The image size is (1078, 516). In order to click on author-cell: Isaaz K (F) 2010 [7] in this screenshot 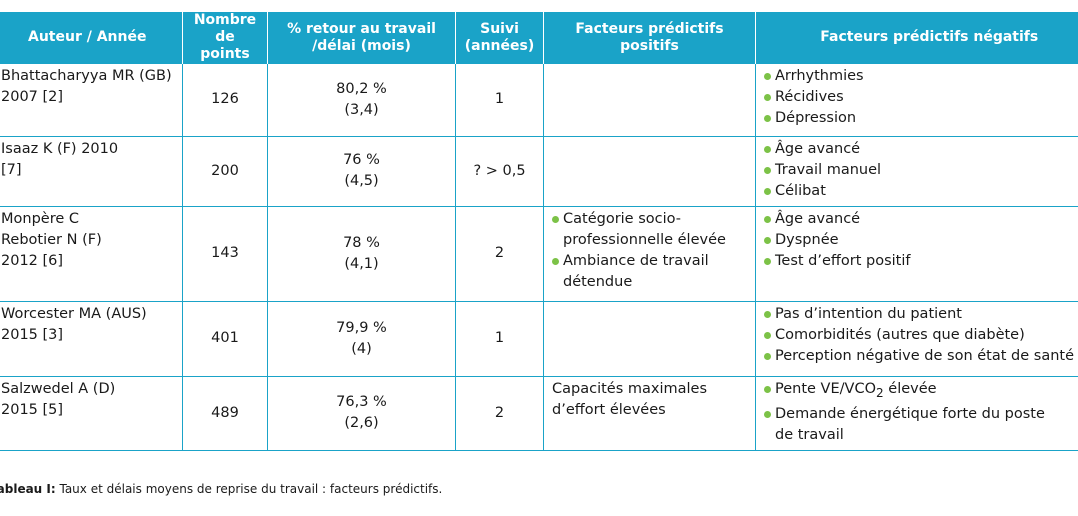, I will do `click(91, 171)`.